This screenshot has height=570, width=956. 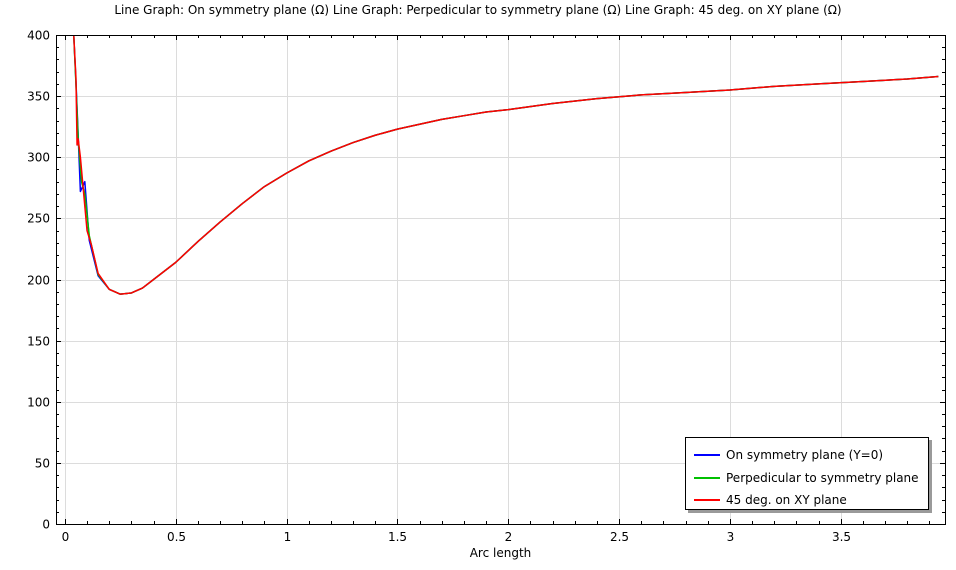 I want to click on y-tick-label: 400, so click(x=38, y=36).